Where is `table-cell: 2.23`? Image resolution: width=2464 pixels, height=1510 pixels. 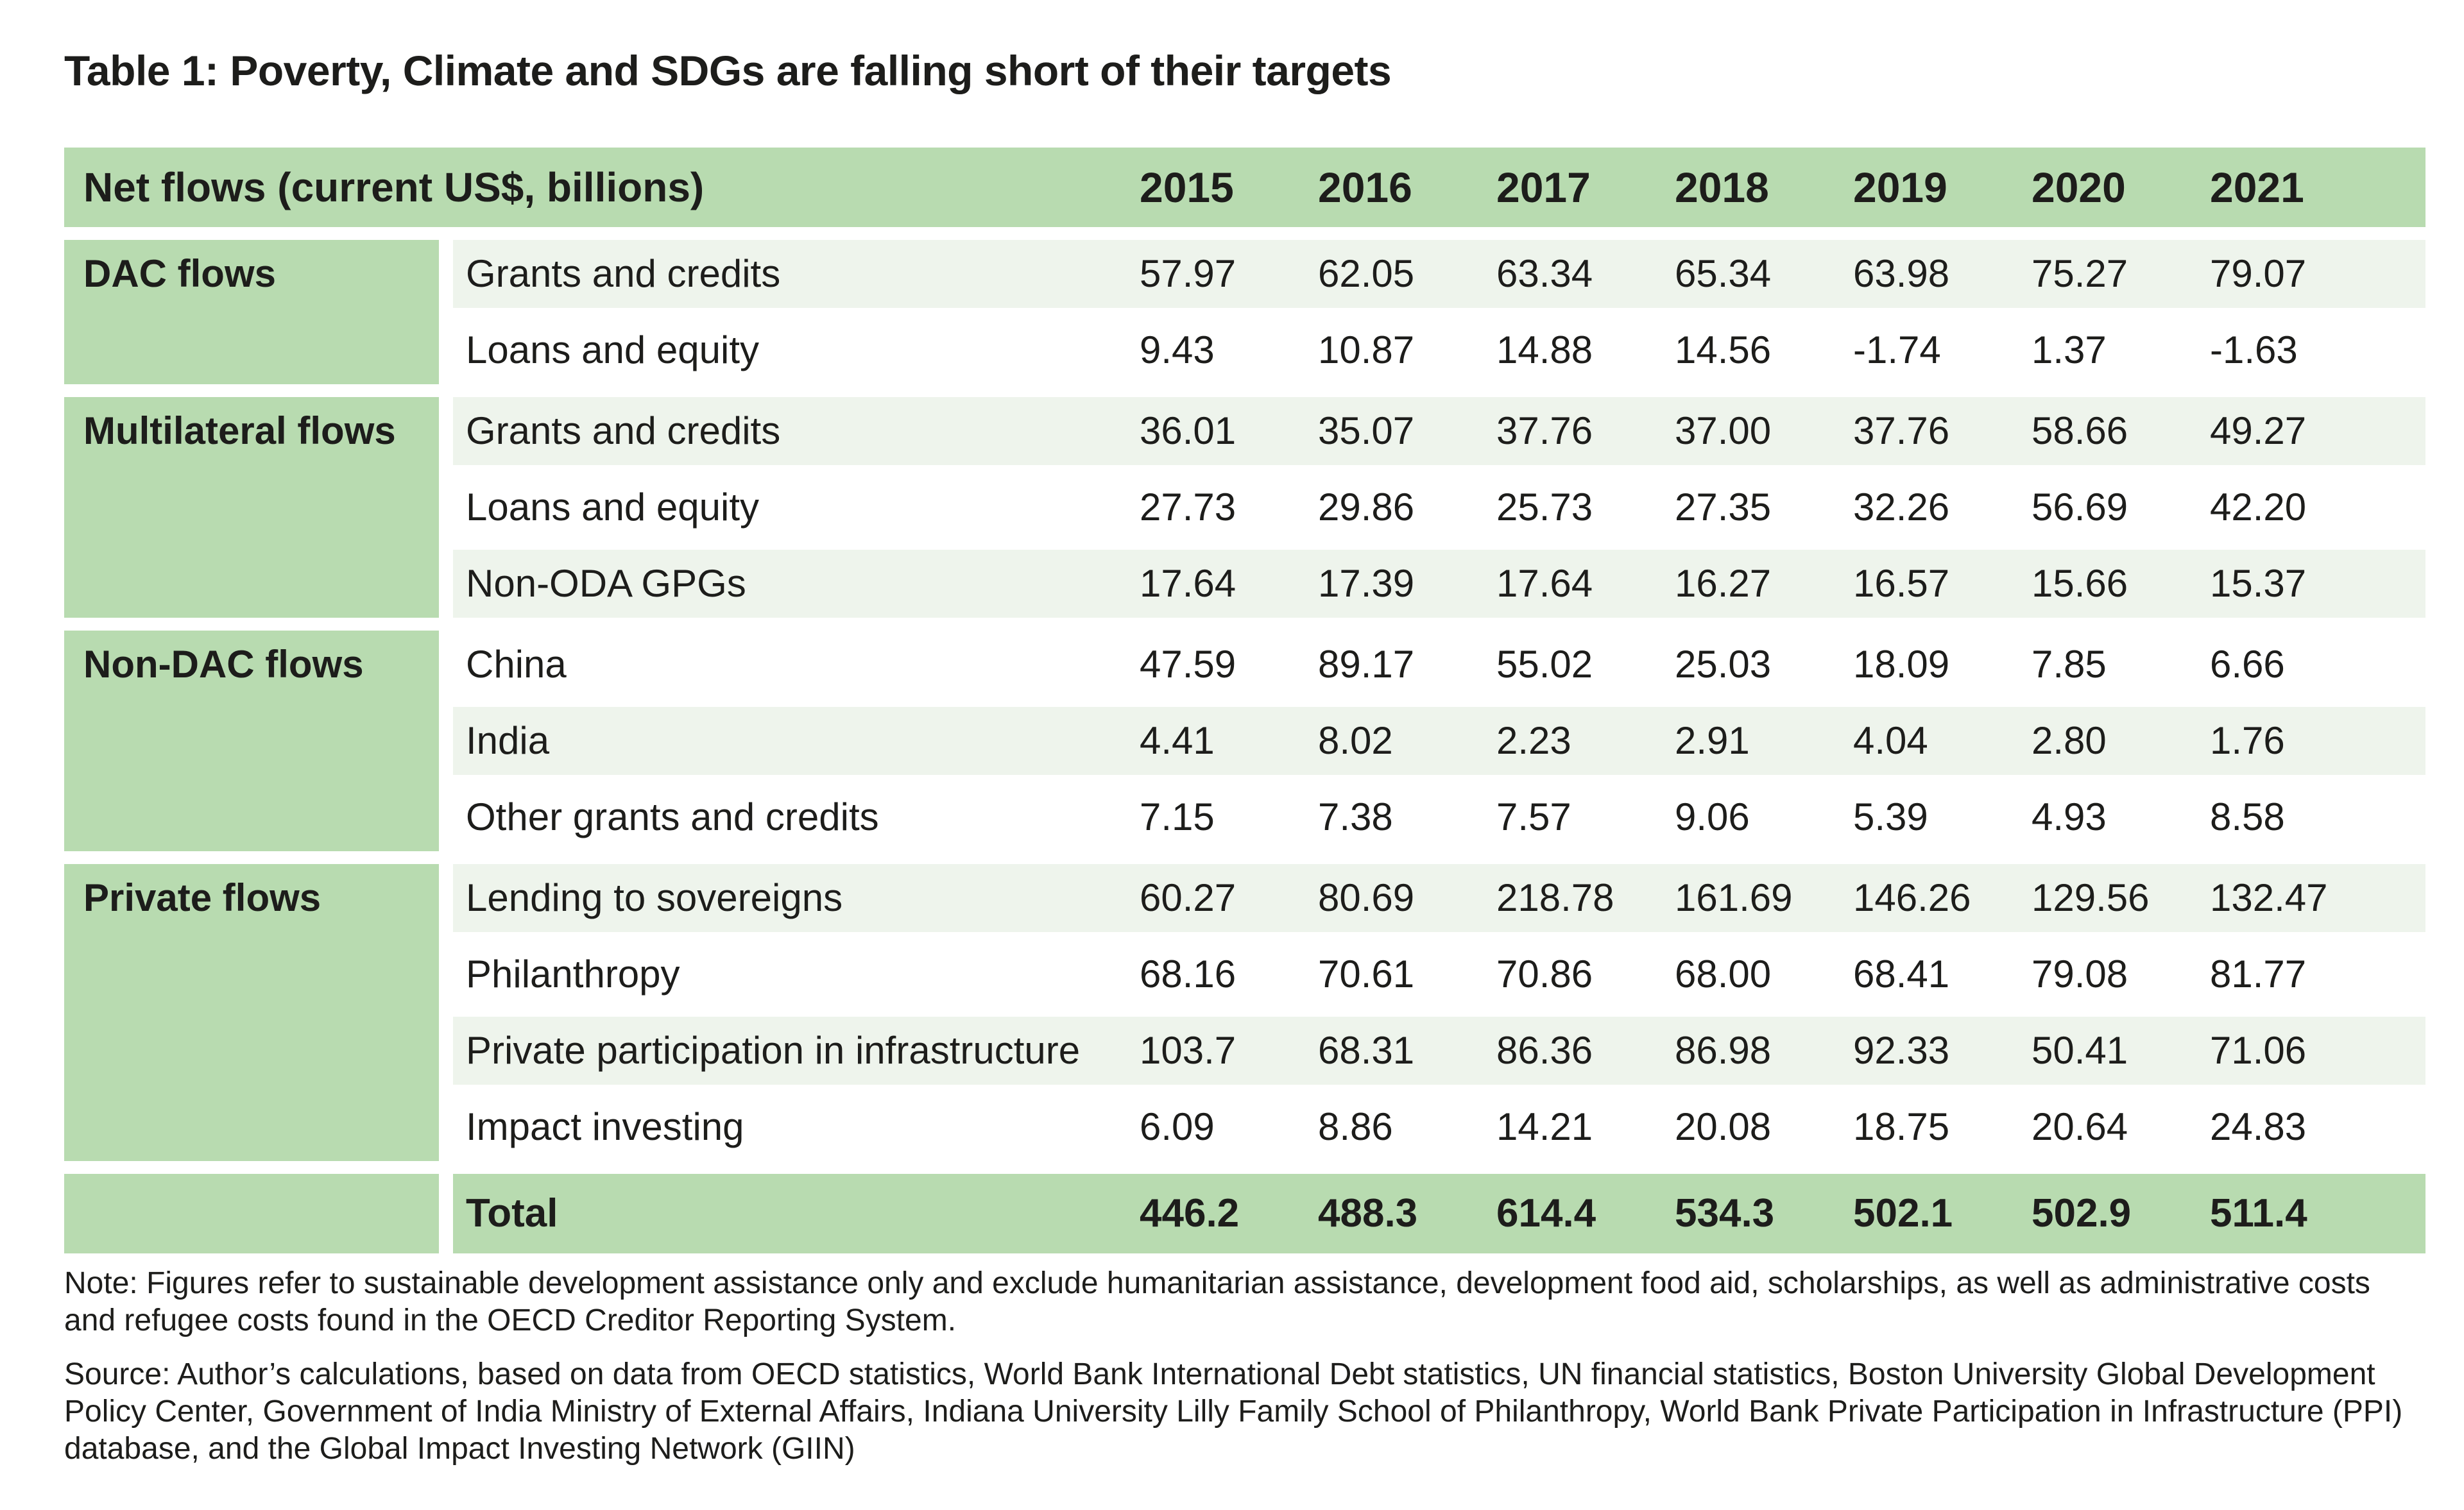
table-cell: 2.23 is located at coordinates (1534, 740).